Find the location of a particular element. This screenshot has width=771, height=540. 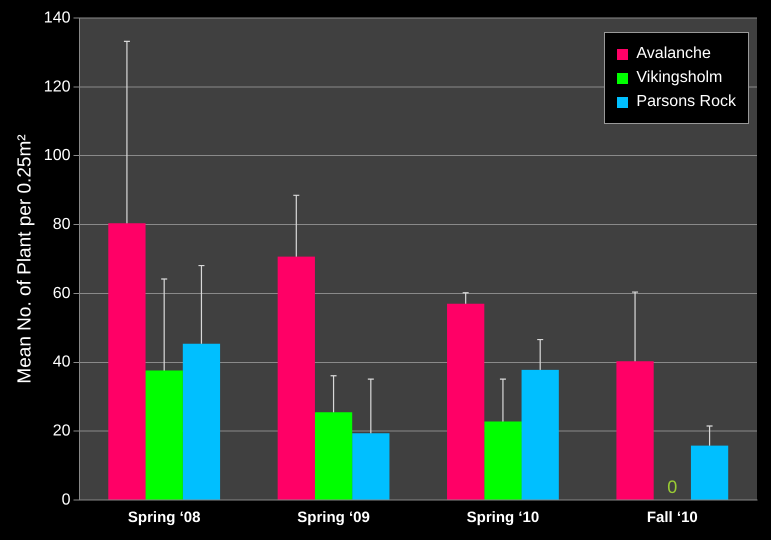

legend-label: Vikingsholm is located at coordinates (679, 78).